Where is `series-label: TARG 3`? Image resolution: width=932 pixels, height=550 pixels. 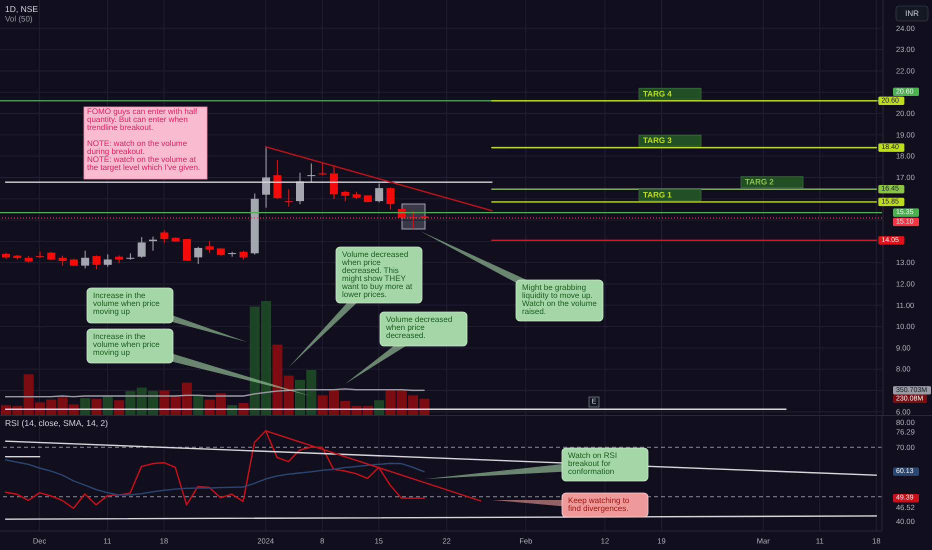
series-label: TARG 3 is located at coordinates (657, 141).